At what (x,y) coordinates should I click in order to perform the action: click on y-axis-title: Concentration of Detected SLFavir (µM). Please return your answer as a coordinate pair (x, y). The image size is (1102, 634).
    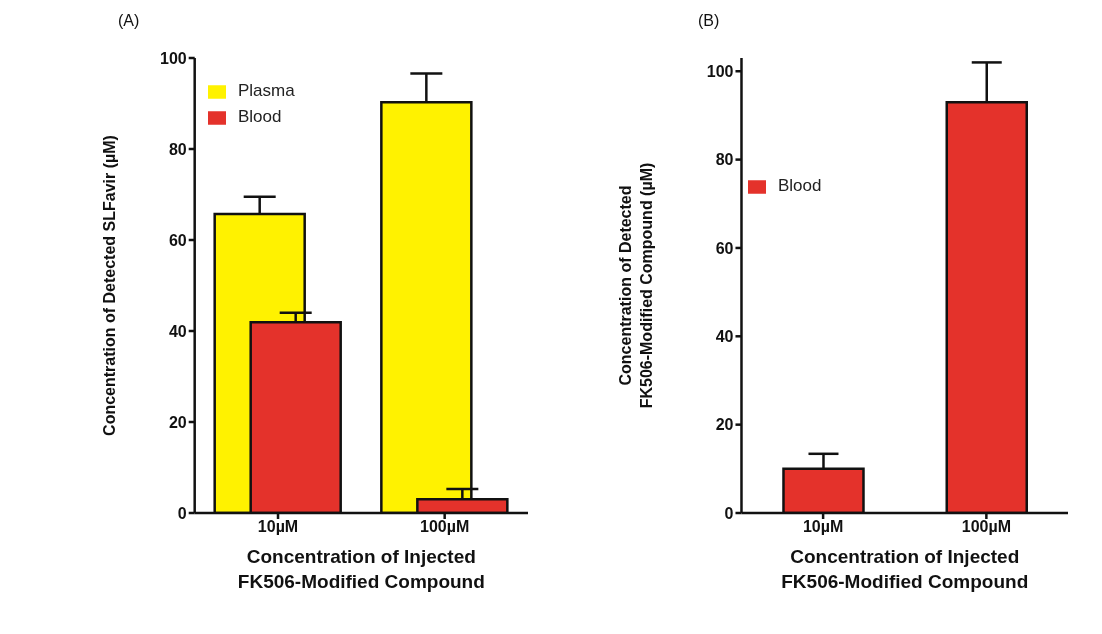
    Looking at the image, I should click on (109, 285).